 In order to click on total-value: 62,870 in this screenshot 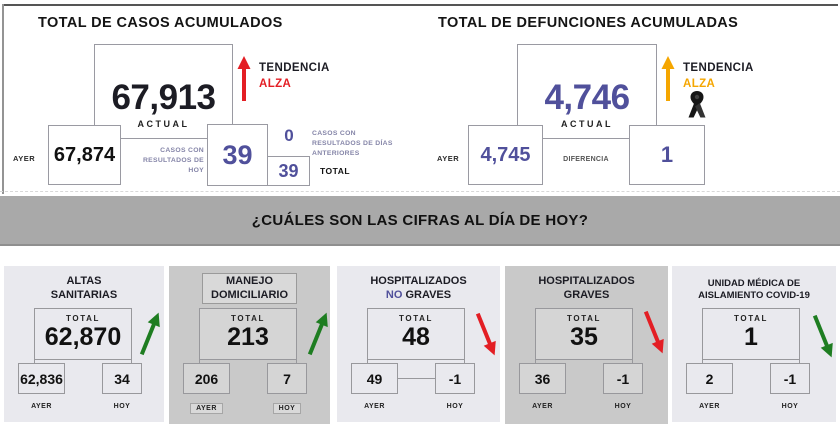, I will do `click(83, 337)`.